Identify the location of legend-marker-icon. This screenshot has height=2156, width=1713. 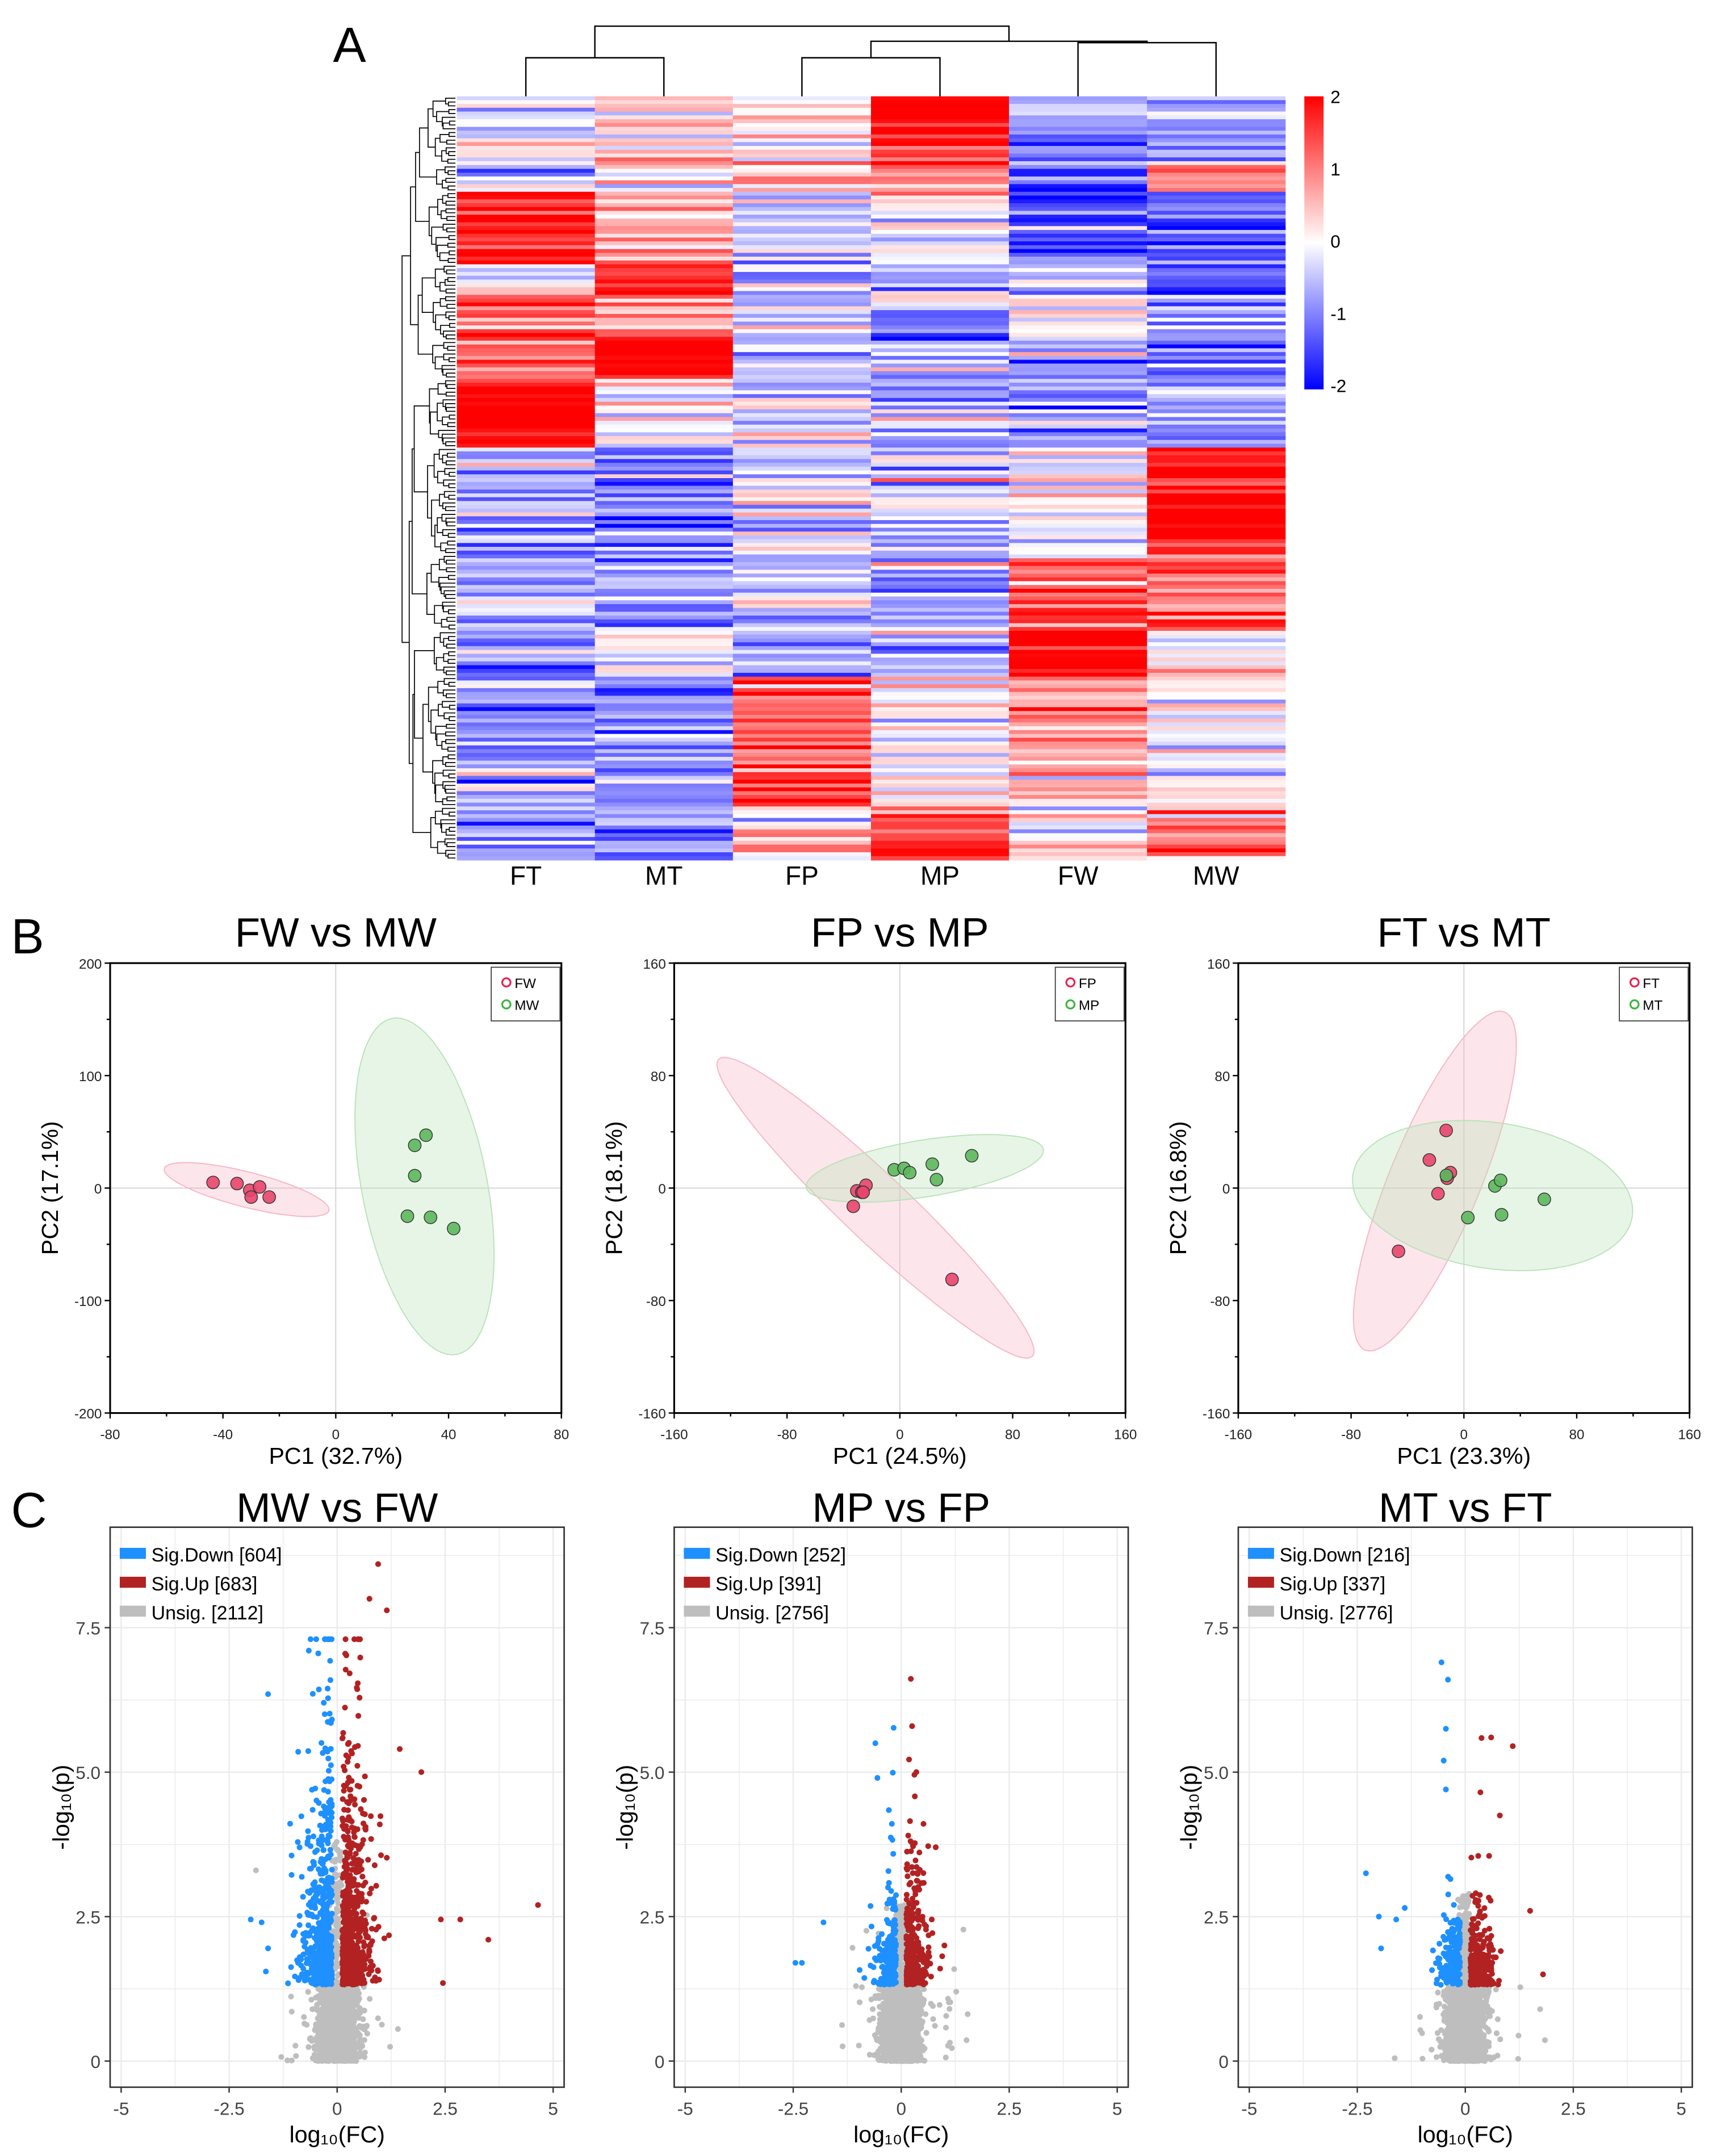
(506, 982).